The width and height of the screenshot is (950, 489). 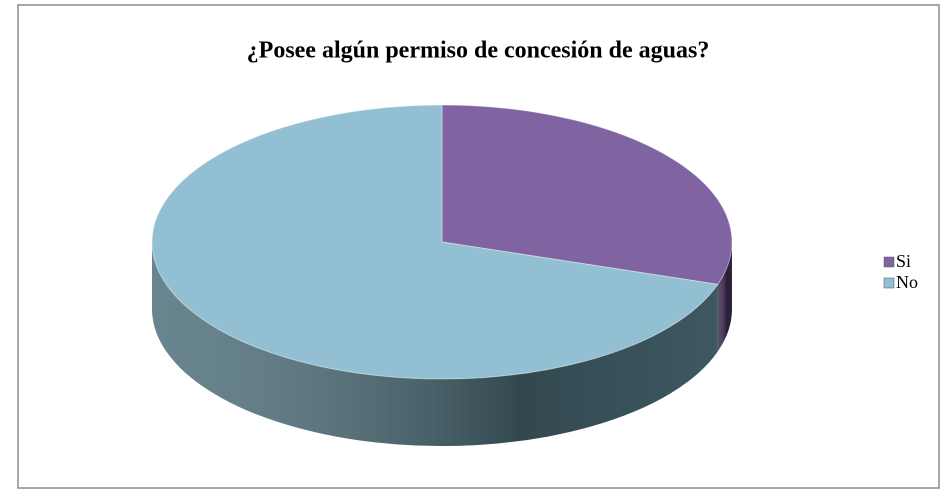 I want to click on slice-side-shade, so click(x=724, y=297).